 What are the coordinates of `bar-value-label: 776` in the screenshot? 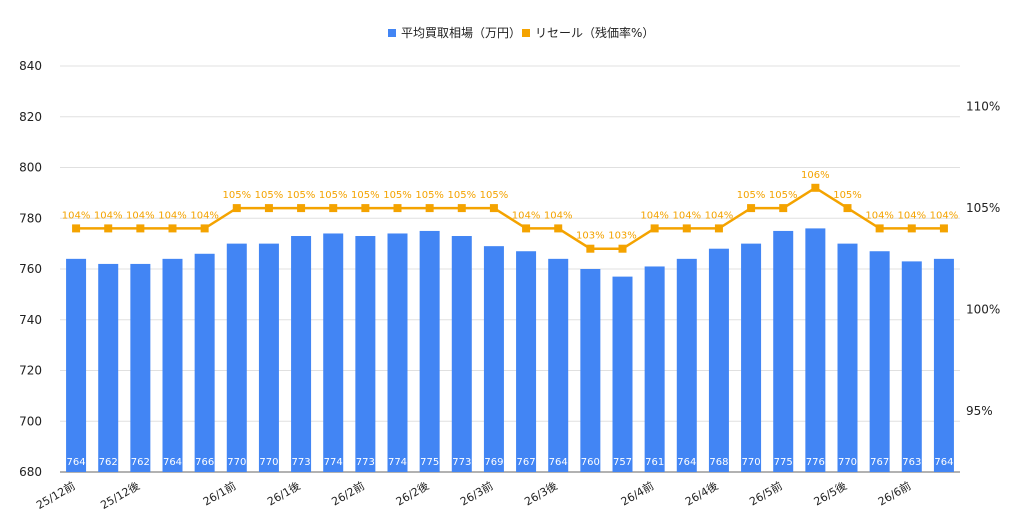 It's located at (815, 462).